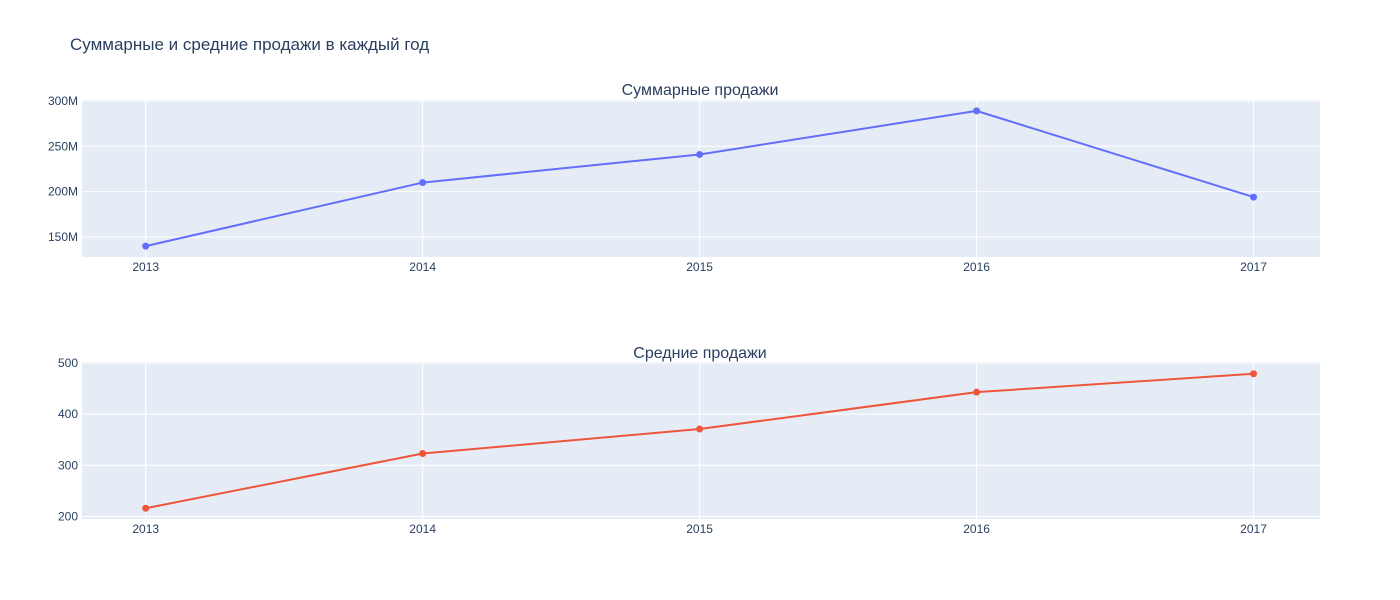 This screenshot has height=600, width=1400. What do you see at coordinates (68, 516) in the screenshot?
I see `y-tick-label: 200` at bounding box center [68, 516].